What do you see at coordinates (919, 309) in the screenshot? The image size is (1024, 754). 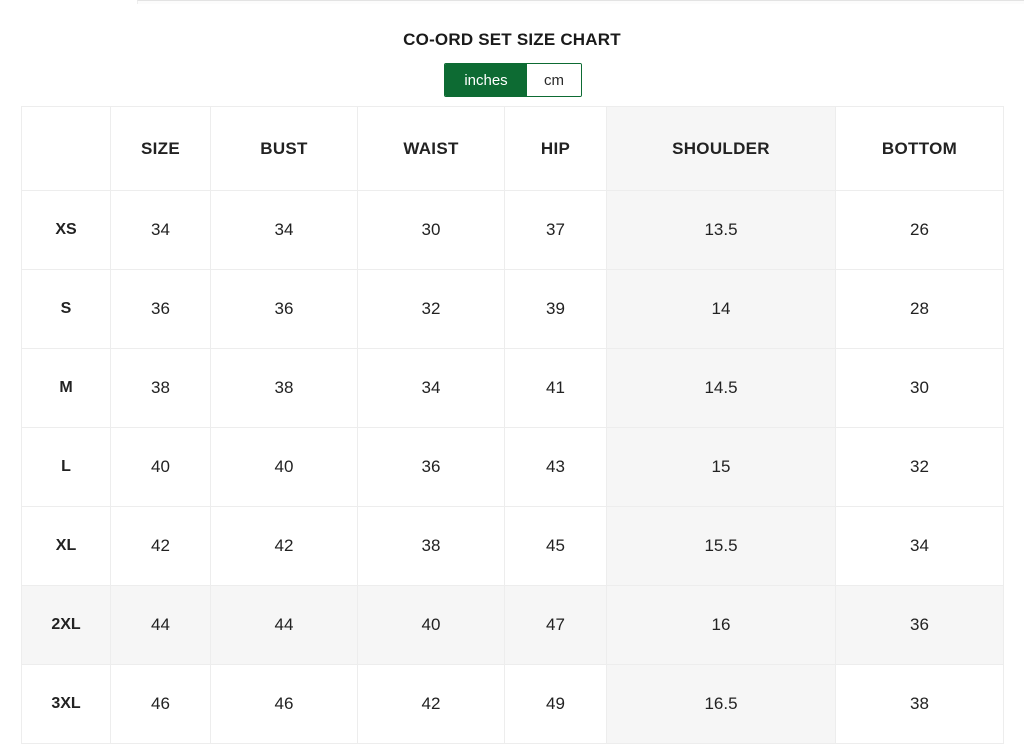 I see `cell-bottom: 28` at bounding box center [919, 309].